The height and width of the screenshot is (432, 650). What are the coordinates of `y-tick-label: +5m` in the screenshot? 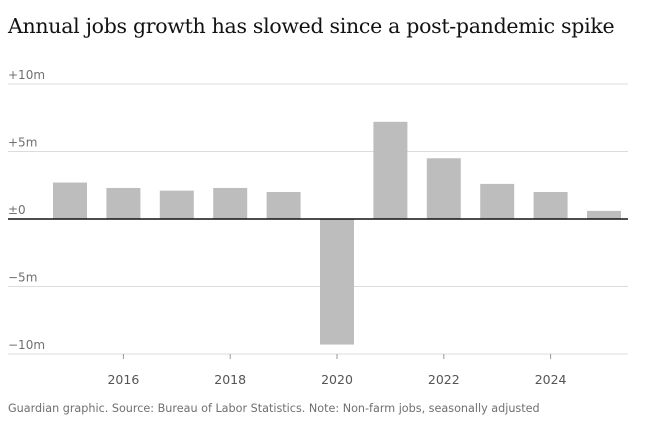 It's located at (22, 143).